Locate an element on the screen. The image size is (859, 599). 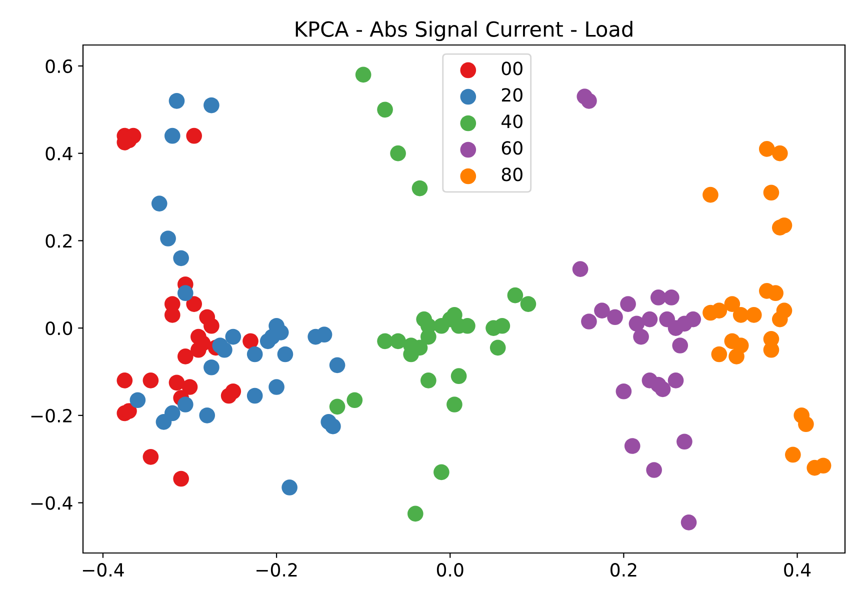
y-tick-label: 0.4 is located at coordinates (59, 153).